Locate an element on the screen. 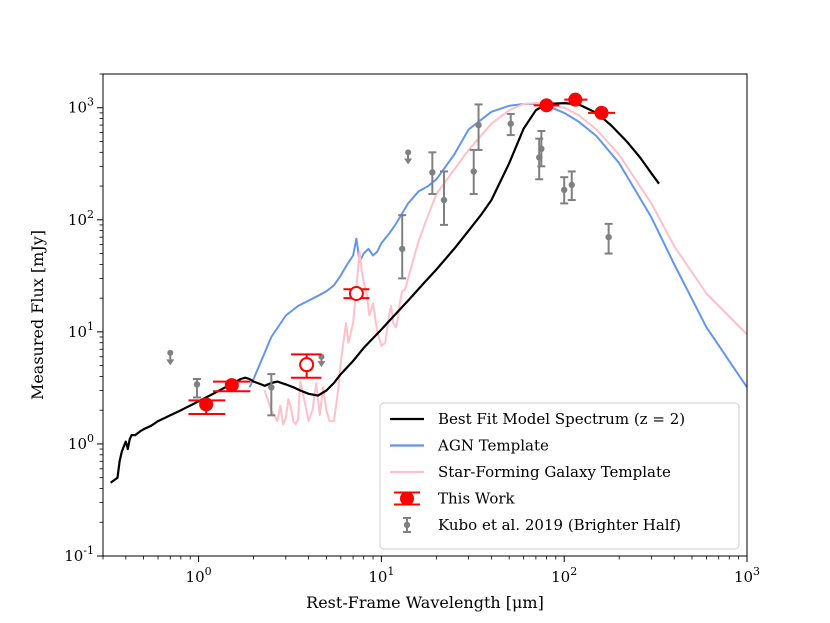  y-tick-1: 100 is located at coordinates (85, 442).